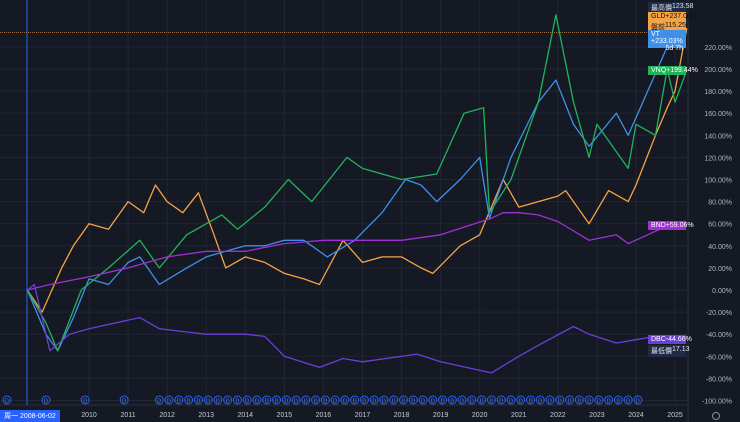 The image size is (740, 422). What do you see at coordinates (672, 16) in the screenshot?
I see `gld-last-label: GLD +237.06%` at bounding box center [672, 16].